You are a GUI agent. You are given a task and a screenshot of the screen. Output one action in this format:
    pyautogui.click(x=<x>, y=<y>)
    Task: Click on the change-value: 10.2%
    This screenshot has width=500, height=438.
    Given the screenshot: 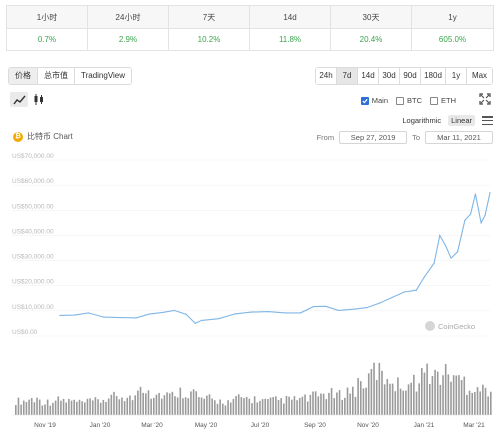 What is the action you would take?
    pyautogui.click(x=209, y=39)
    